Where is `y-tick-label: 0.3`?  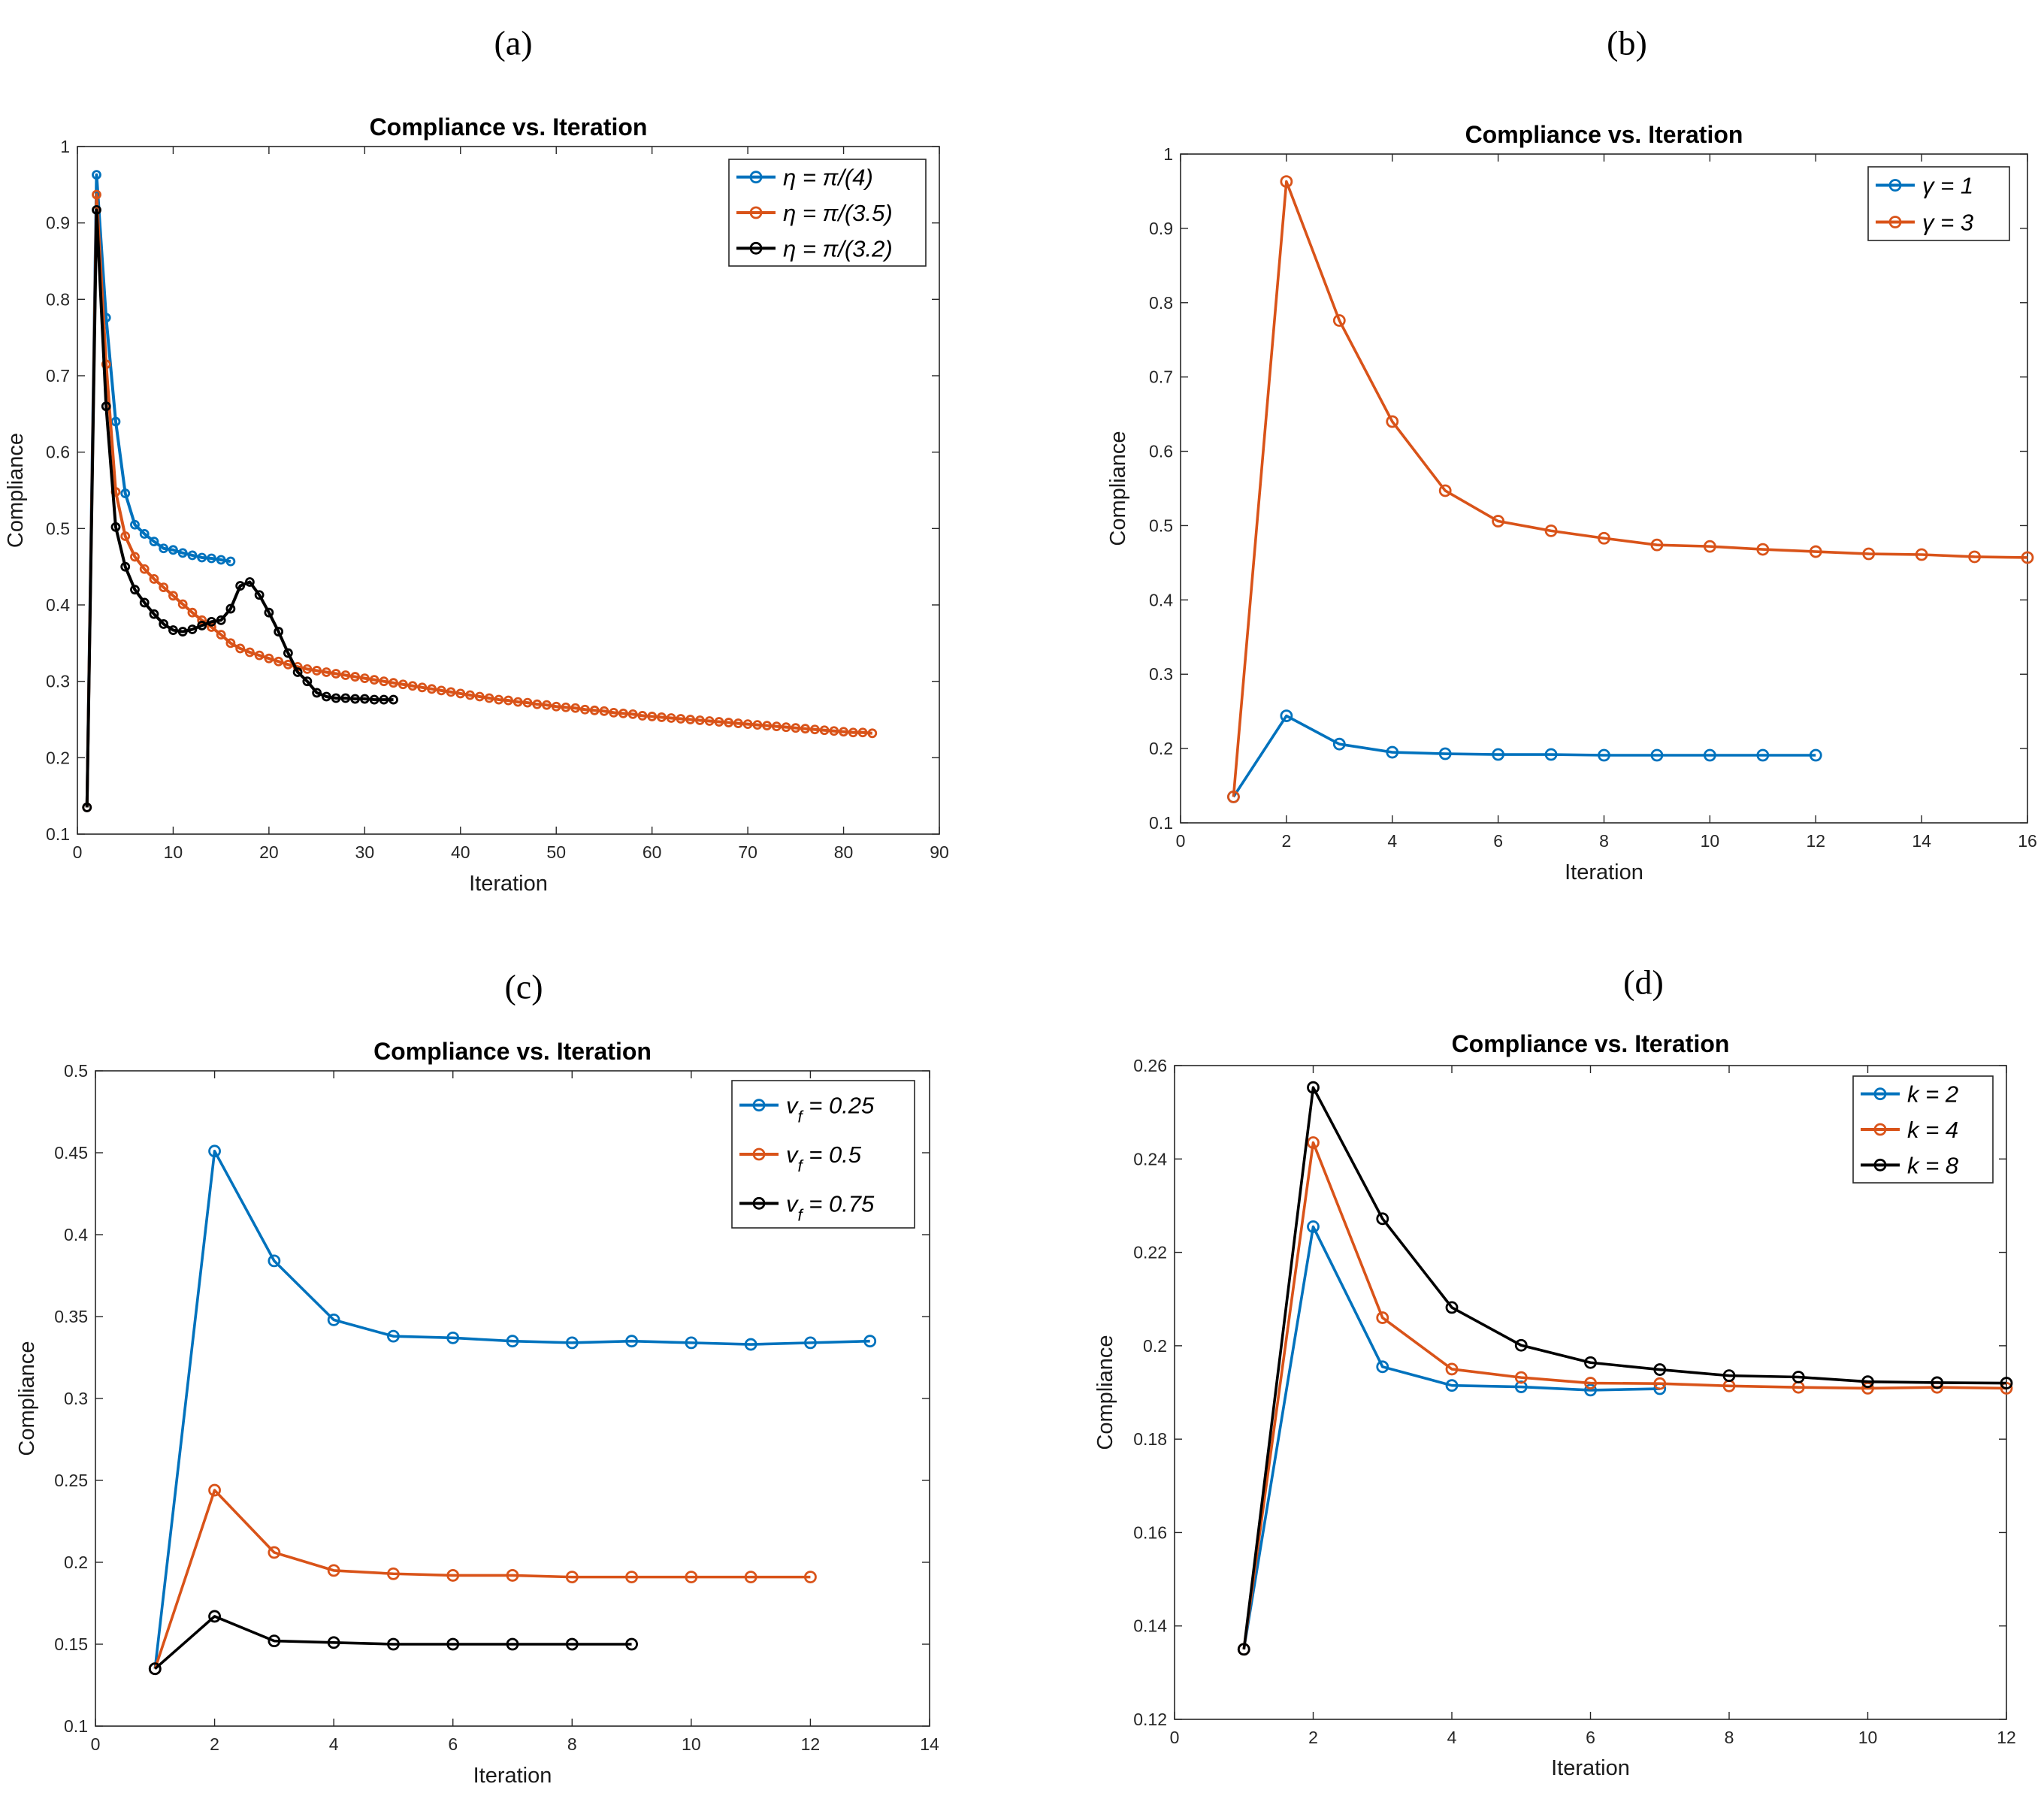 y-tick-label: 0.3 is located at coordinates (76, 1398).